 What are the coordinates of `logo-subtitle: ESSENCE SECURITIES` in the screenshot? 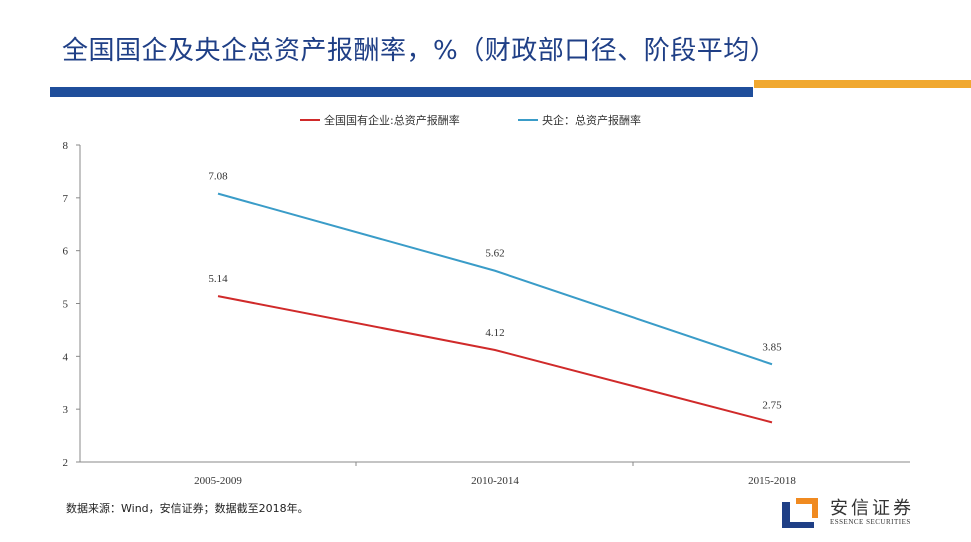 It's located at (870, 522).